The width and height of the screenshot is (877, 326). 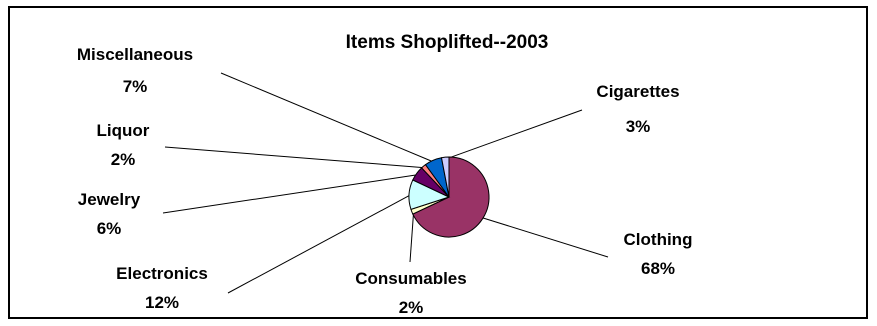 I want to click on pie-slices, so click(x=449, y=197).